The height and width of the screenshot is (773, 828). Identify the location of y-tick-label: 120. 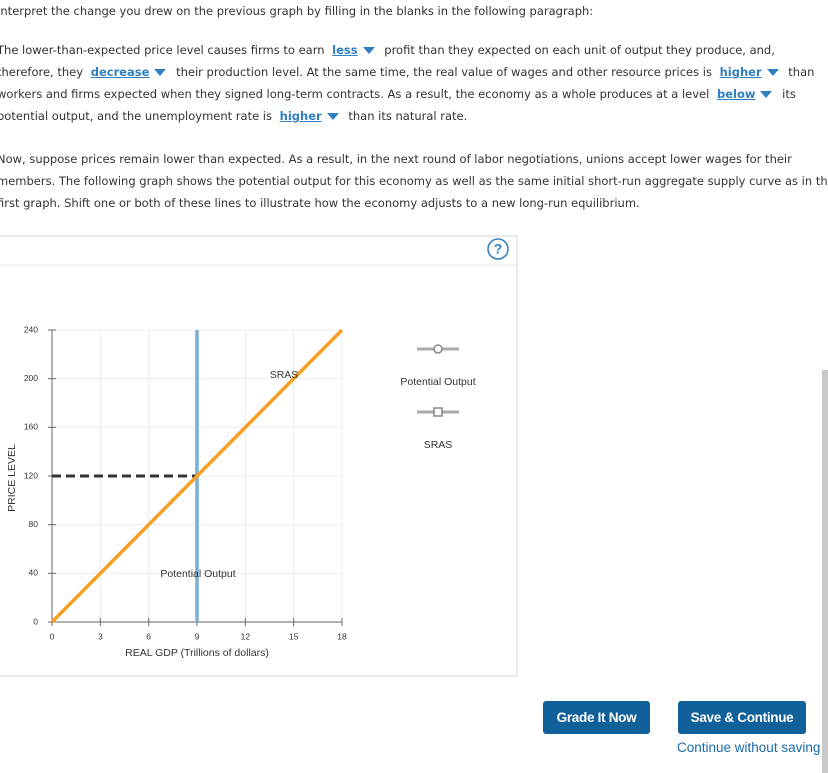
(31, 475).